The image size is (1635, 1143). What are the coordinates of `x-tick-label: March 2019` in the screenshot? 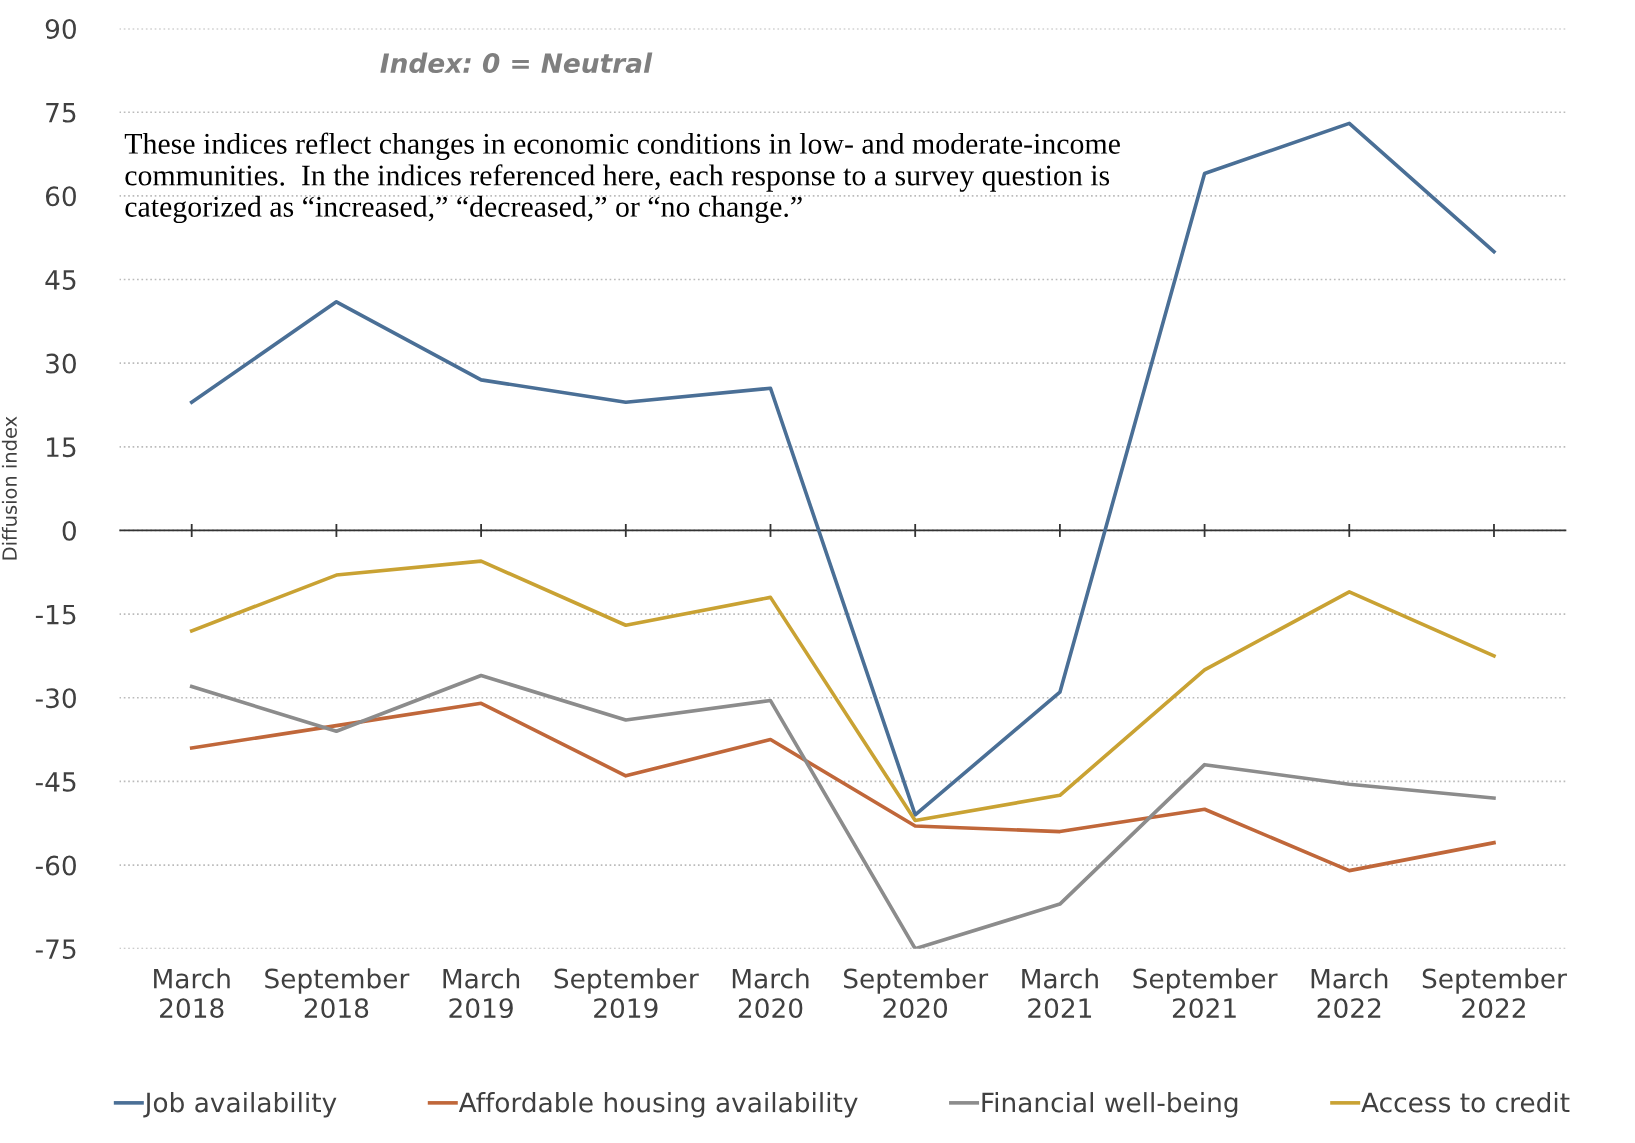 It's located at (481, 993).